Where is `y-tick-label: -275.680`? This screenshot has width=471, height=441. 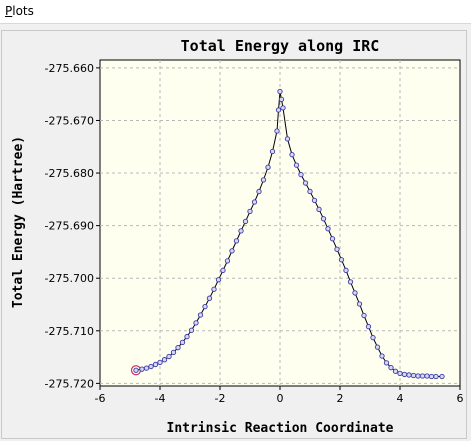
y-tick-label: -275.680 is located at coordinates (69, 173).